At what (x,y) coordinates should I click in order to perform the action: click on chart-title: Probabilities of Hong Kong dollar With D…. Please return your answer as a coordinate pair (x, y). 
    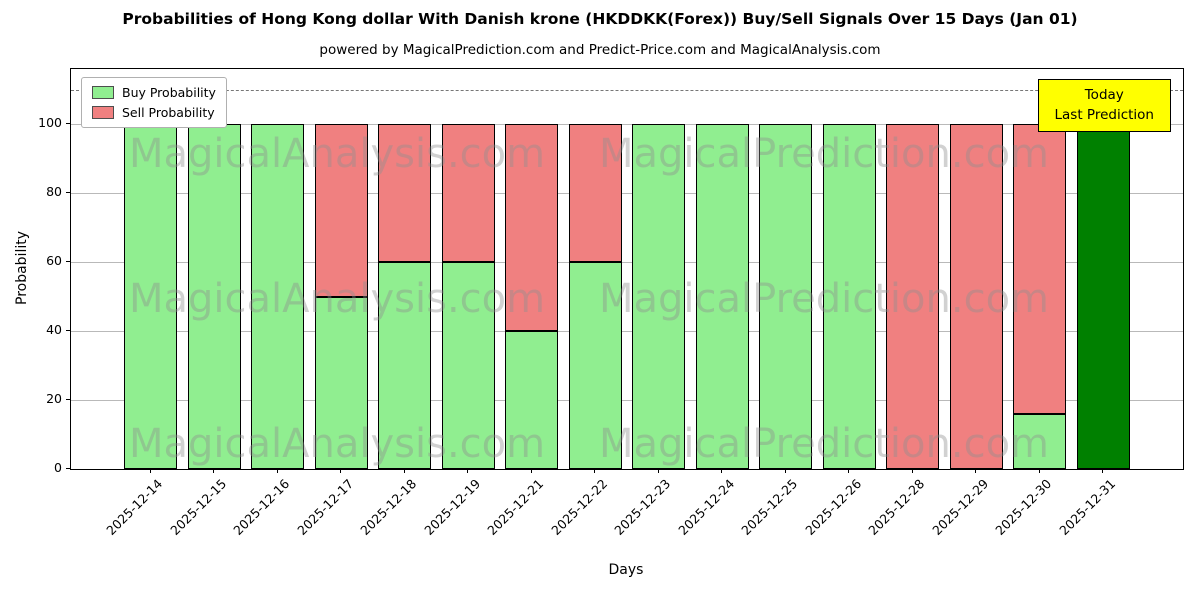
    Looking at the image, I should click on (600, 19).